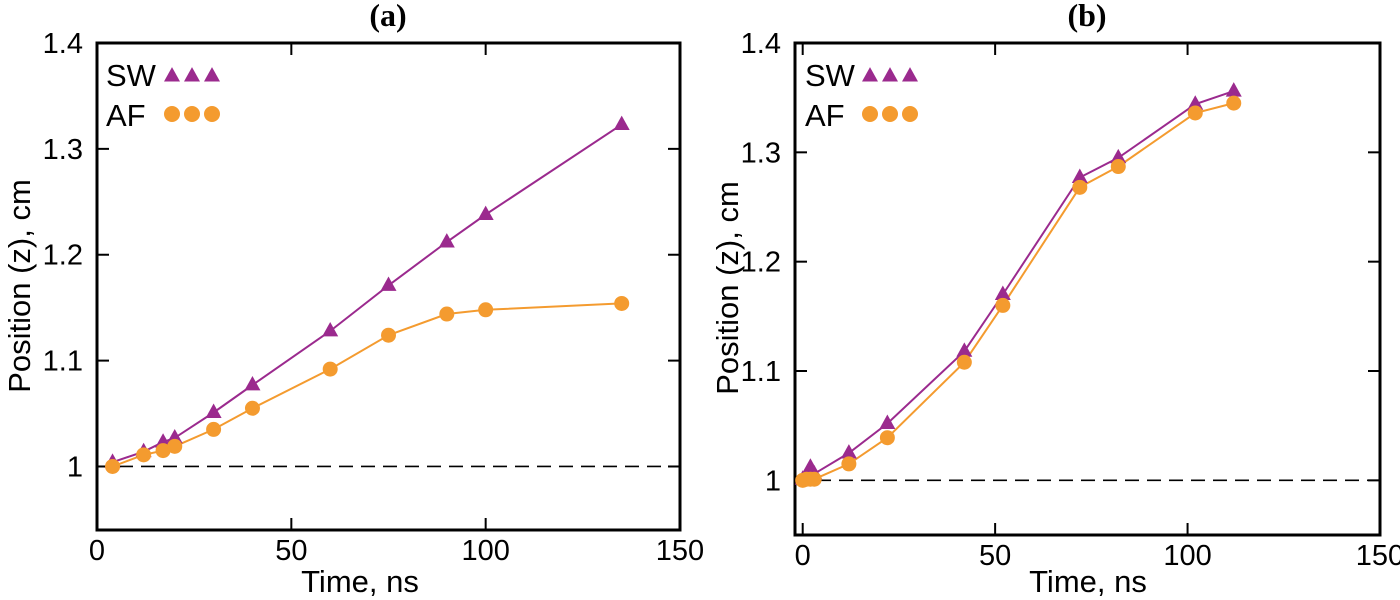 Image resolution: width=1400 pixels, height=600 pixels. What do you see at coordinates (387, 16) in the screenshot?
I see `panel-label: (a)` at bounding box center [387, 16].